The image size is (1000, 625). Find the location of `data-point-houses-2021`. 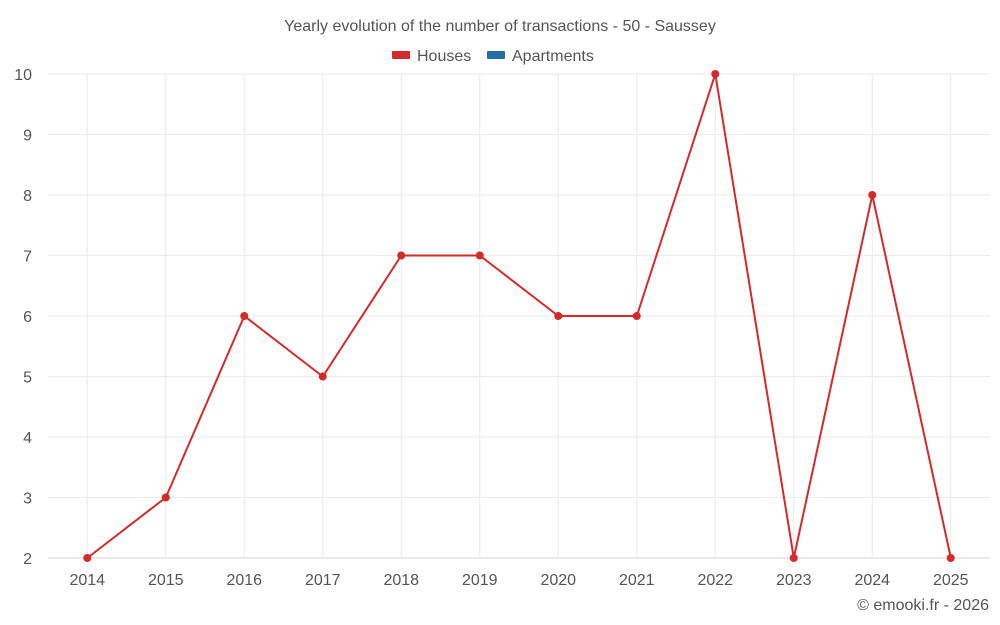

data-point-houses-2021 is located at coordinates (636, 316).